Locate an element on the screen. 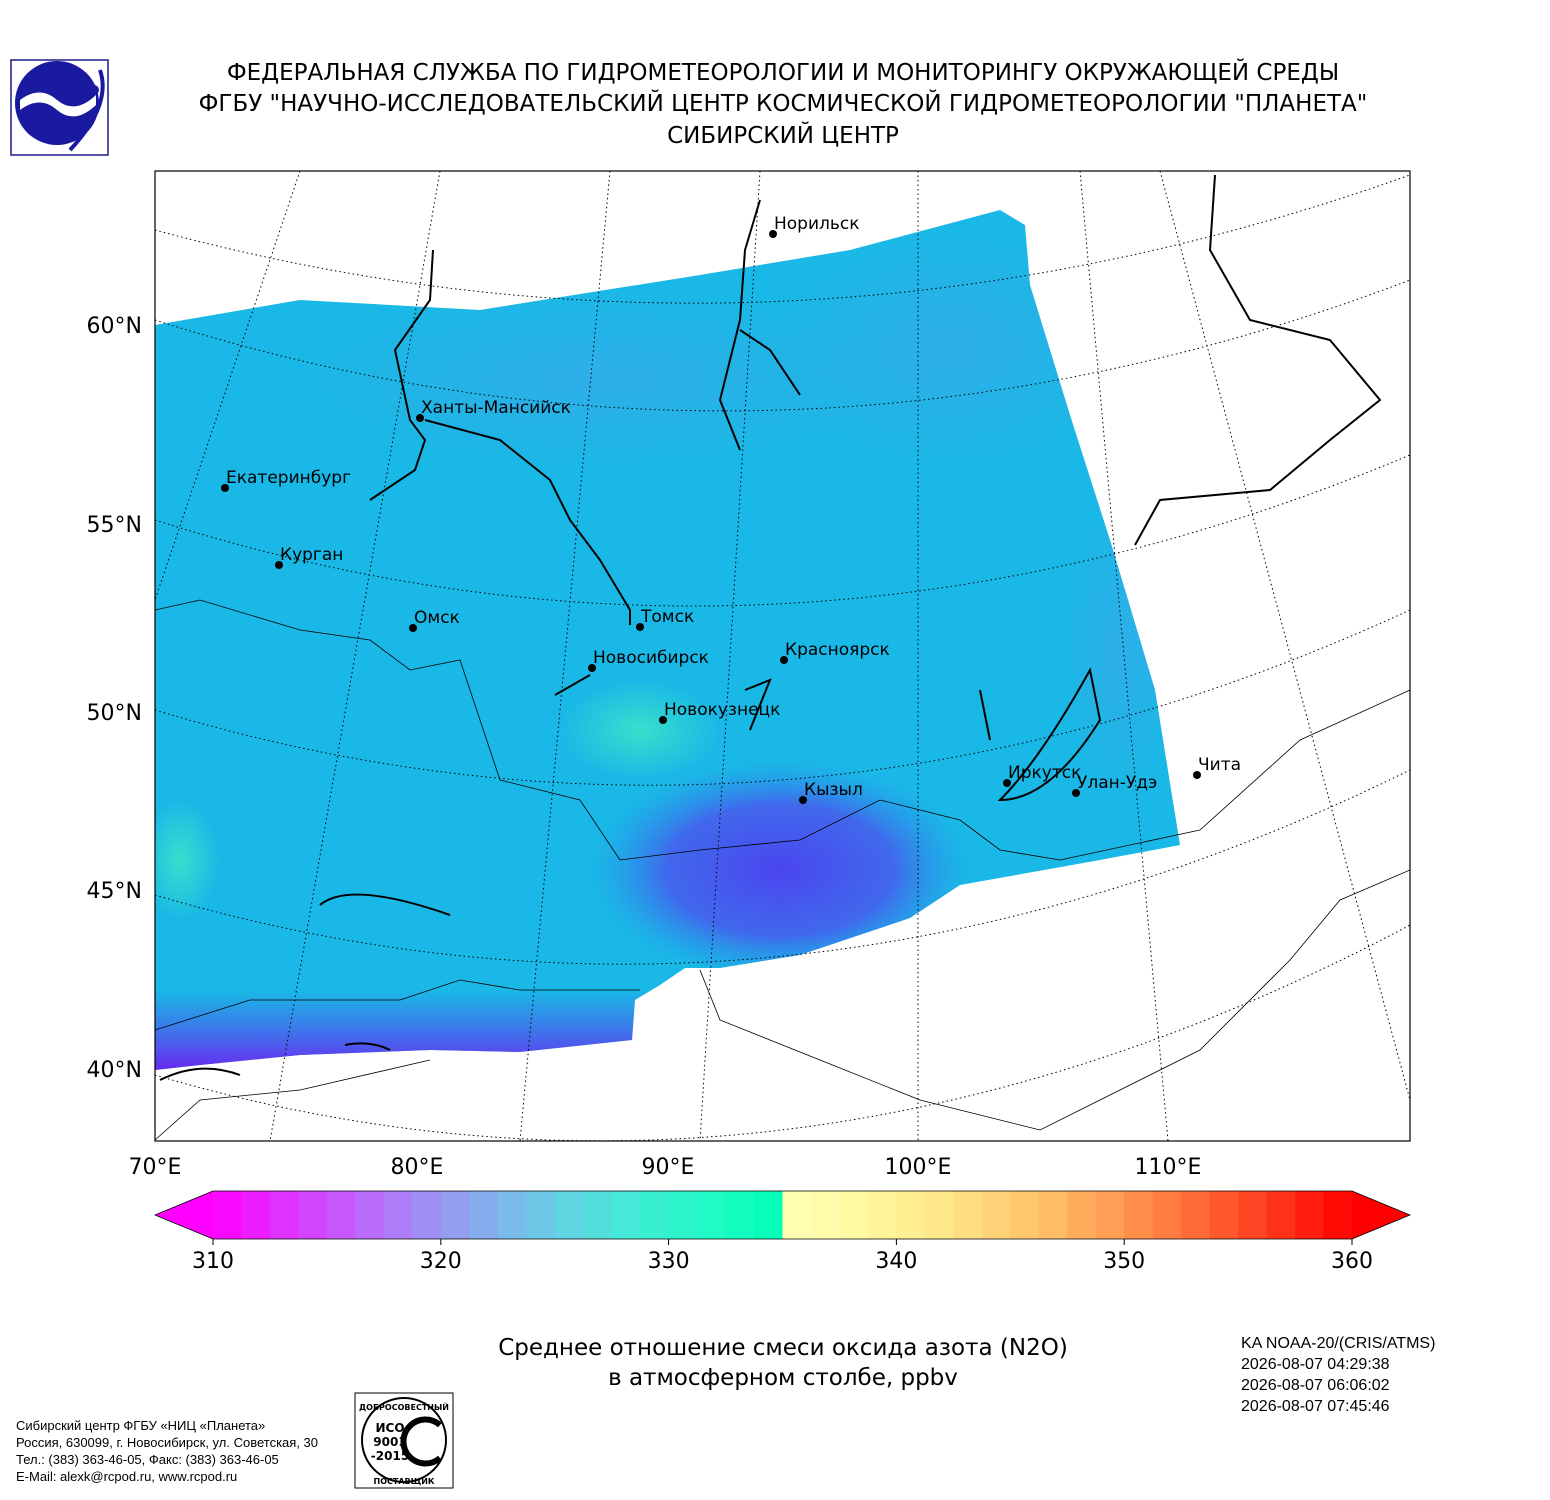  colorbar-tick-label: 350 is located at coordinates (1124, 1261).